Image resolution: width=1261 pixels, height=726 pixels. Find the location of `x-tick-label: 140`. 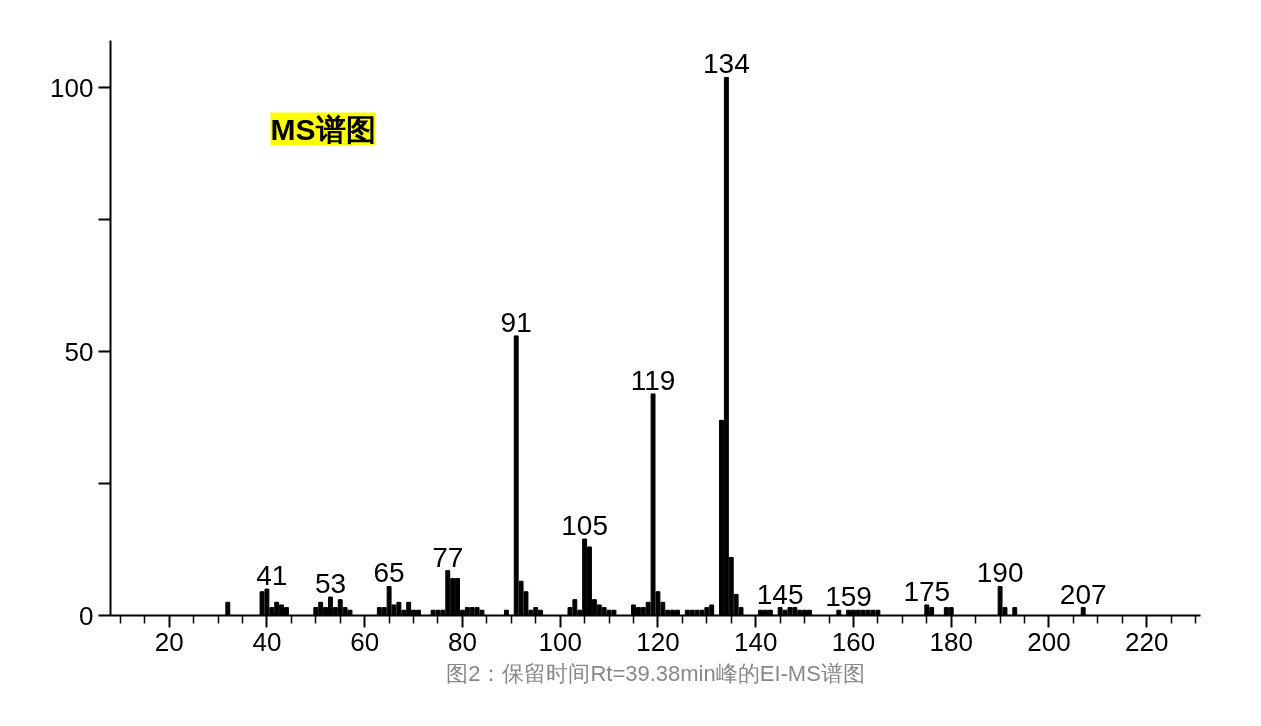

x-tick-label: 140 is located at coordinates (756, 641).